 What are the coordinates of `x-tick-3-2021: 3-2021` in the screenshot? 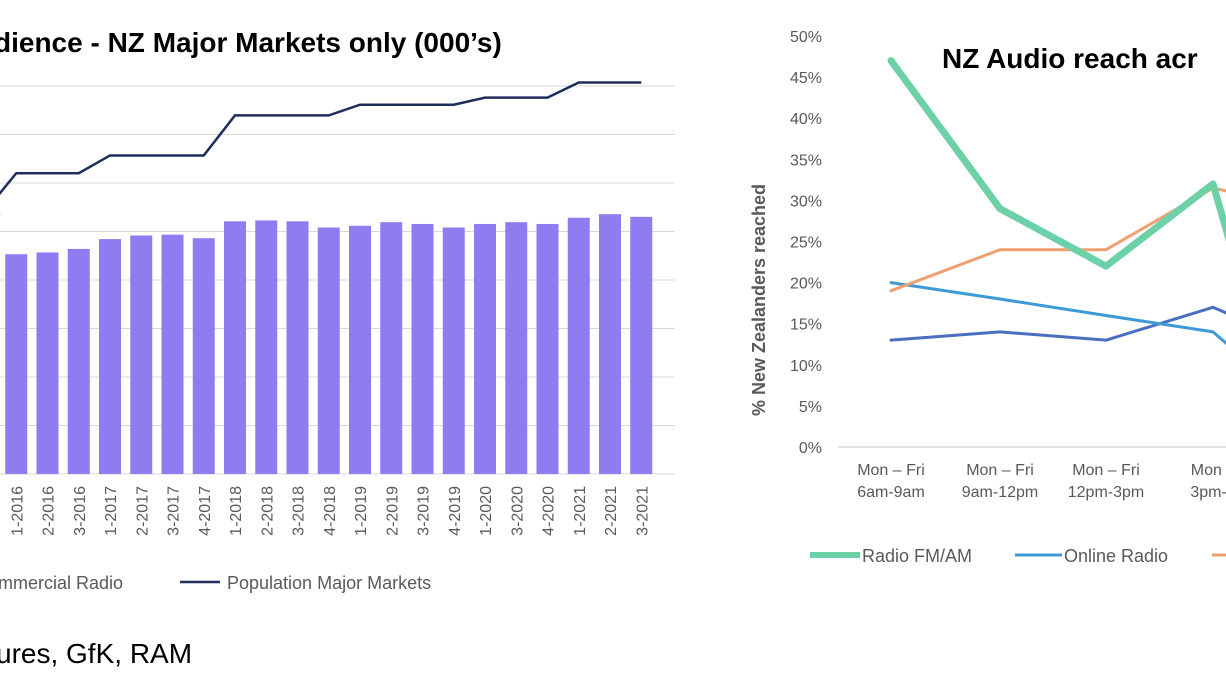 It's located at (642, 511).